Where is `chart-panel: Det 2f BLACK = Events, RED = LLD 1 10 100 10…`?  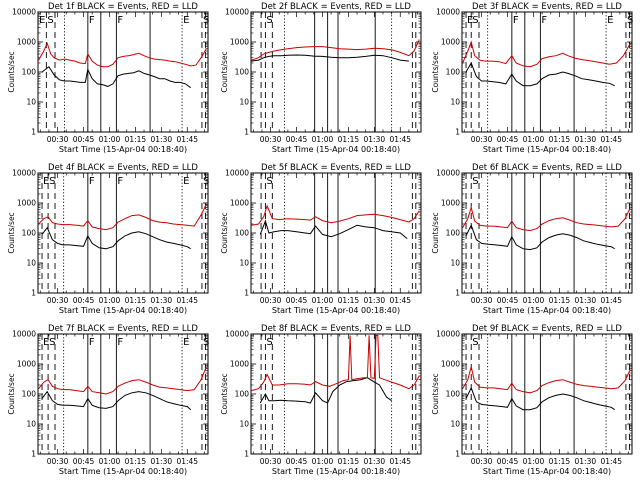
chart-panel: Det 2f BLACK = Events, RED = LLD 1 10 100 10… is located at coordinates (321, 78).